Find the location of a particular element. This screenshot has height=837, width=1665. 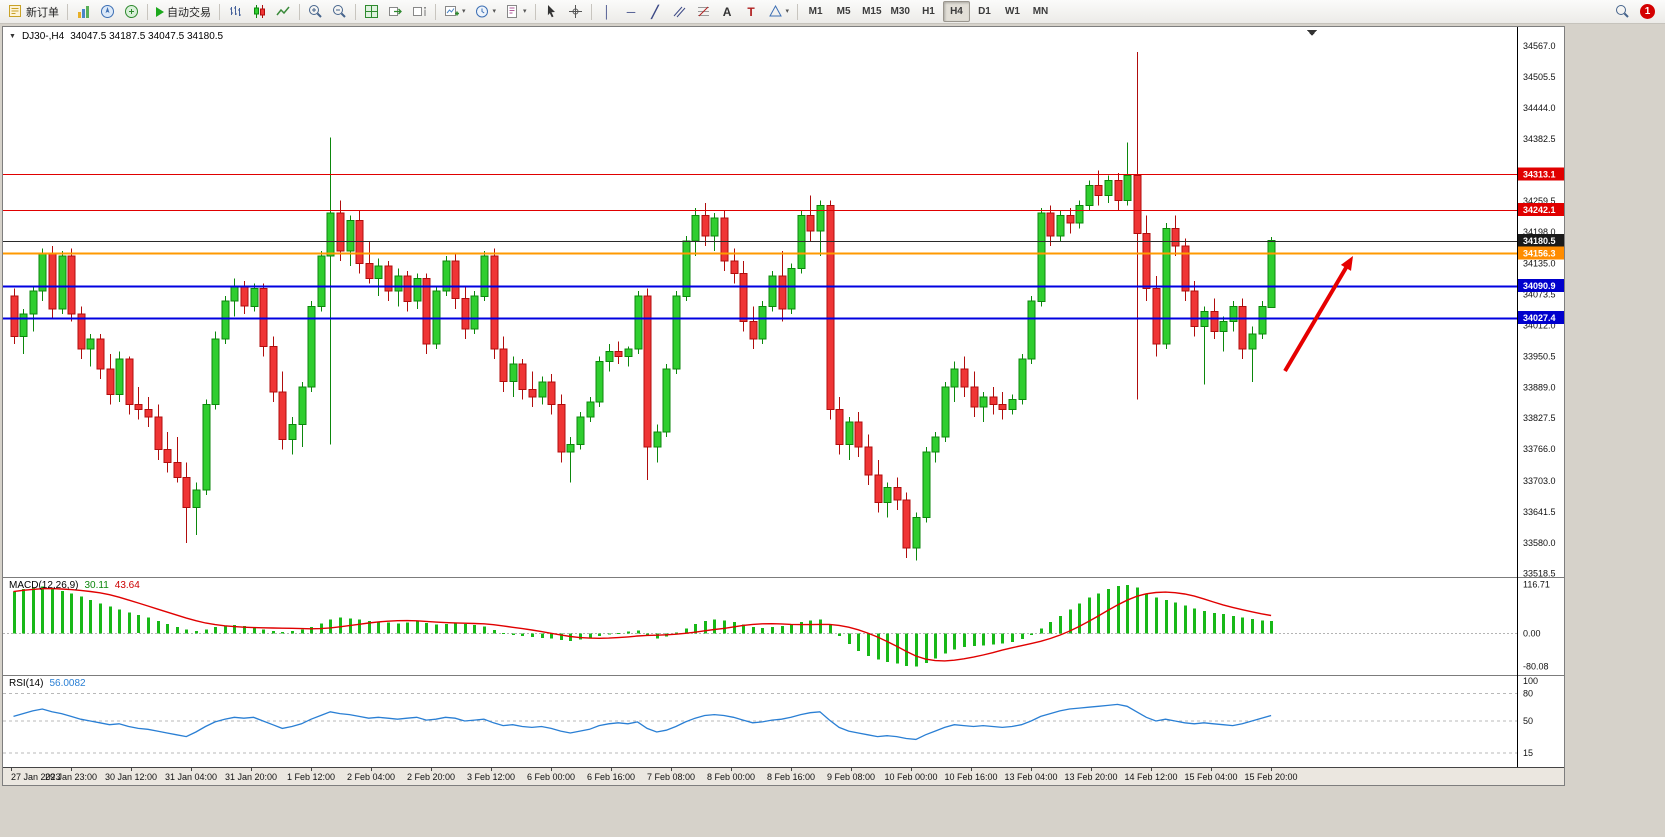

new-chart-icon is located at coordinates (452, 11).